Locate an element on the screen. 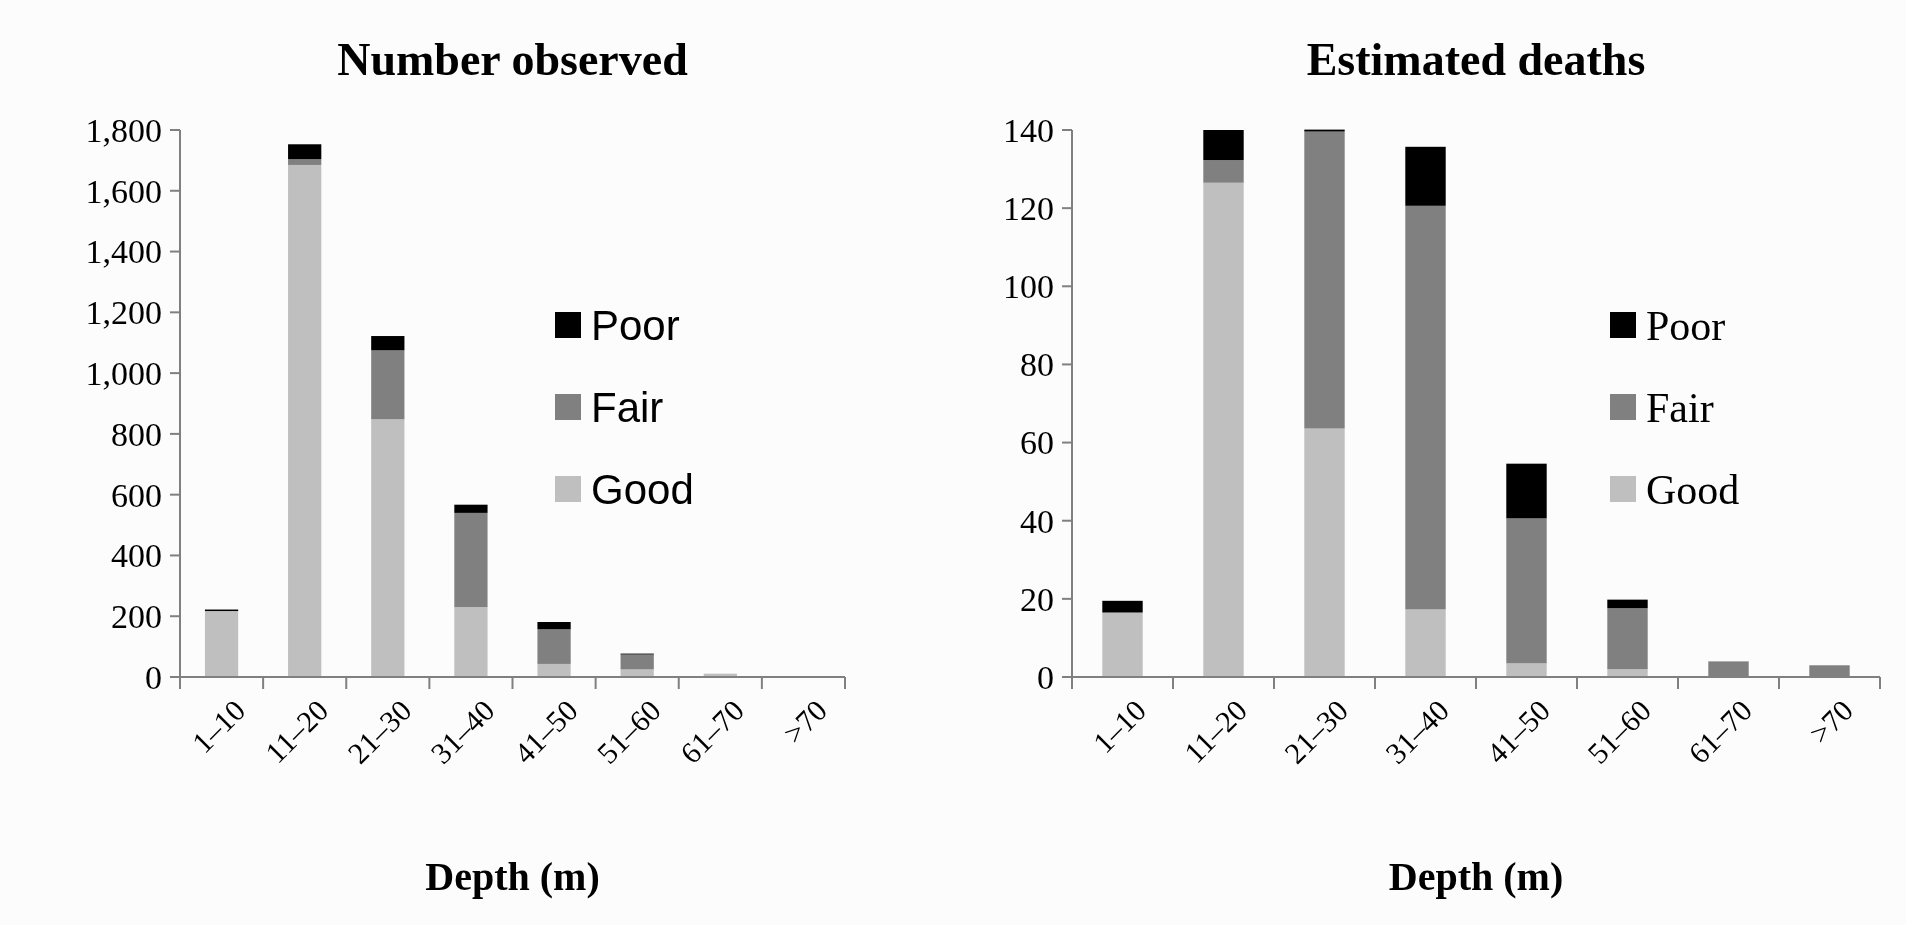 The image size is (1906, 925). y-tick-label: 1,400 is located at coordinates (123, 252).